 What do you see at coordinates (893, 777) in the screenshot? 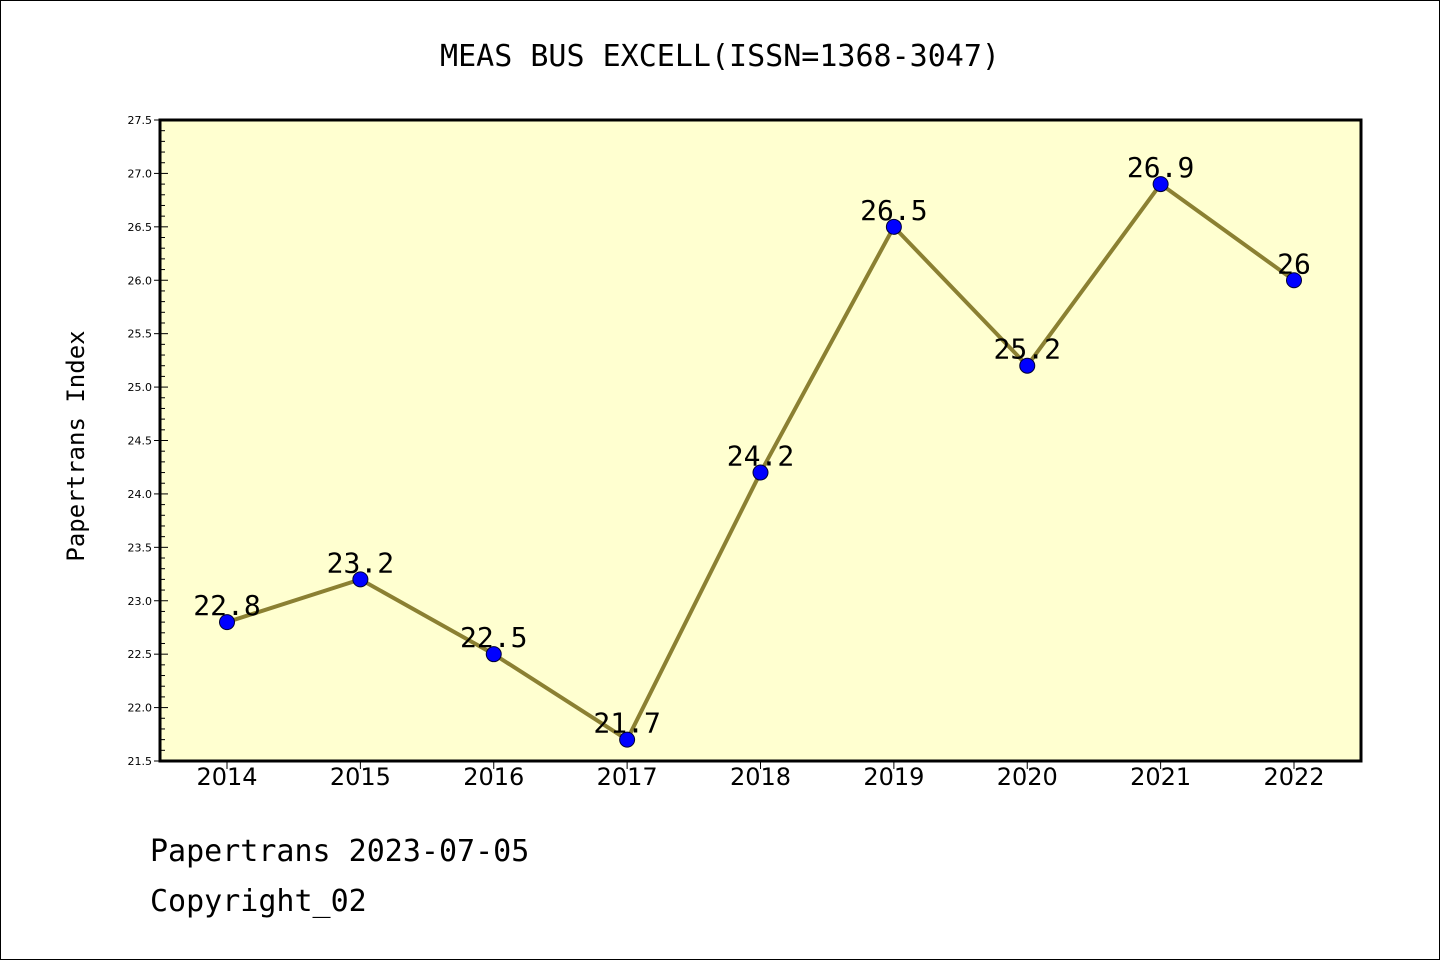
I see `x-tick-label: 2019` at bounding box center [893, 777].